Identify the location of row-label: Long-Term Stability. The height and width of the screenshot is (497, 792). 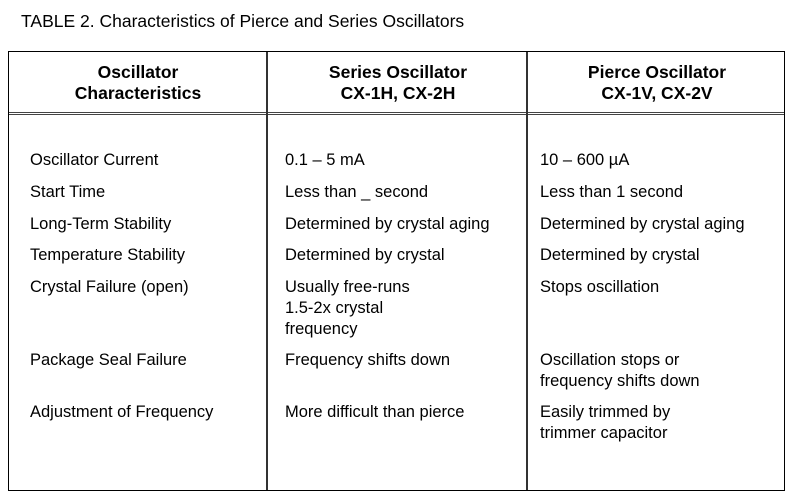
(101, 224).